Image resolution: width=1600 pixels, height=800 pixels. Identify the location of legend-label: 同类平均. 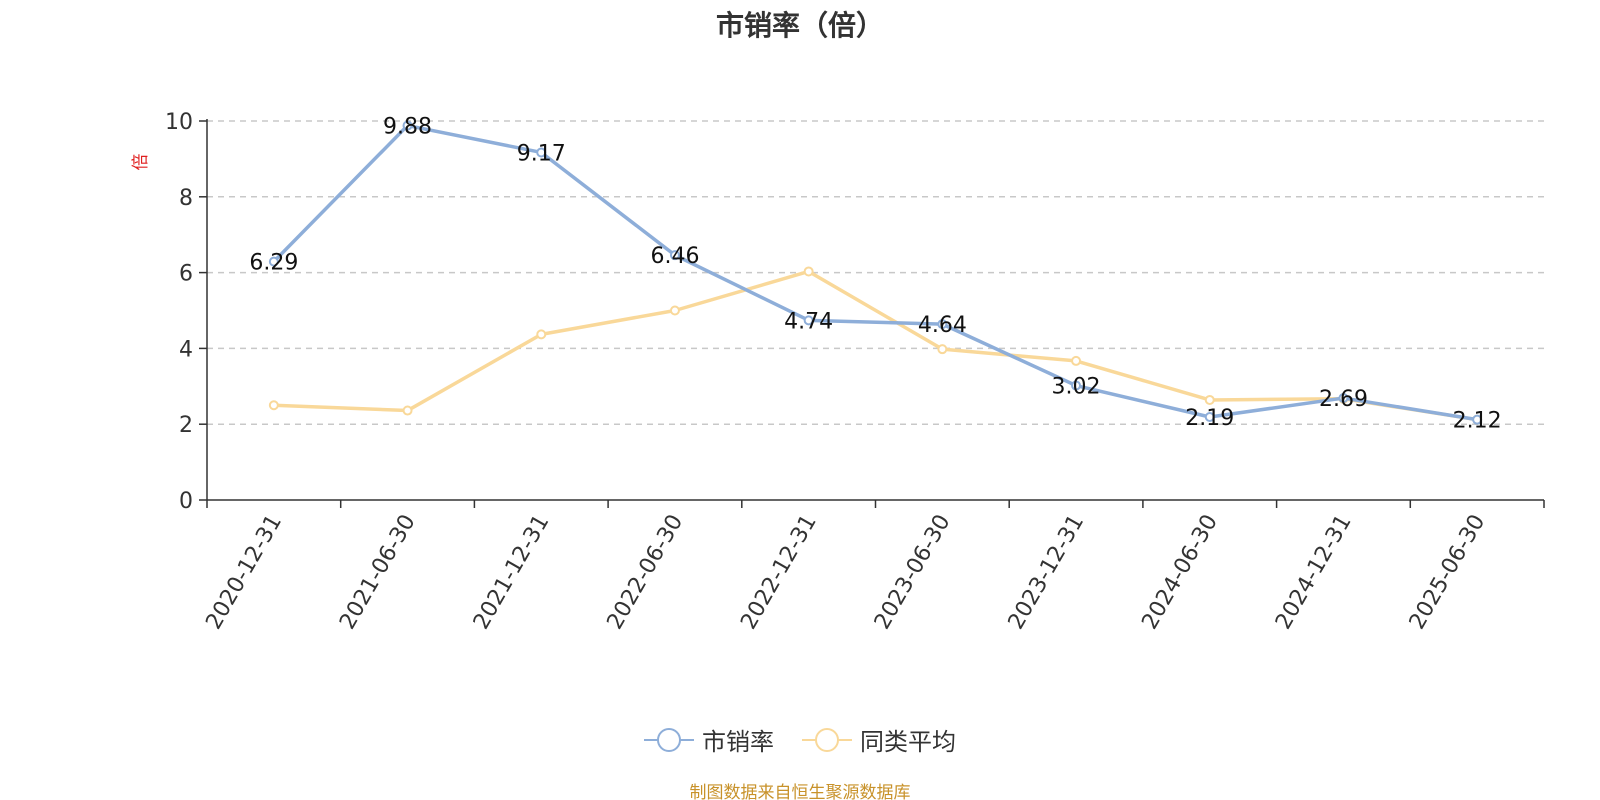
(908, 742).